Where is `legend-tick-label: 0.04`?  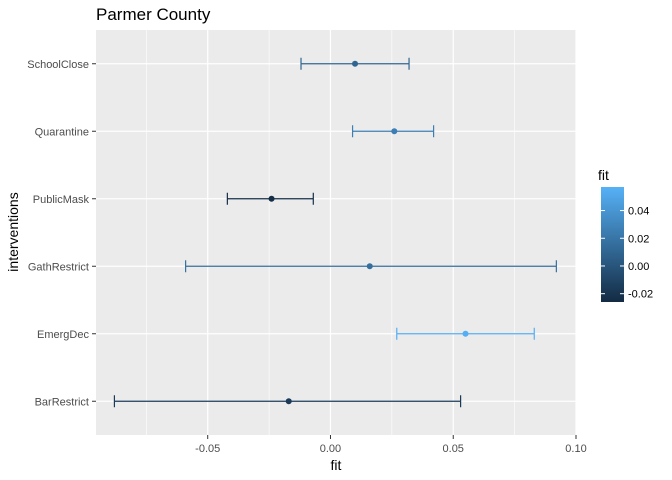
legend-tick-label: 0.04 is located at coordinates (638, 212).